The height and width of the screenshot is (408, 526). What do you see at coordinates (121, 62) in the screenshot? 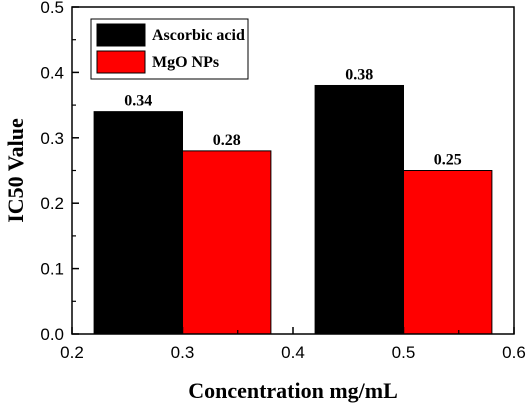
I see `legend-swatch-mgo-nps` at bounding box center [121, 62].